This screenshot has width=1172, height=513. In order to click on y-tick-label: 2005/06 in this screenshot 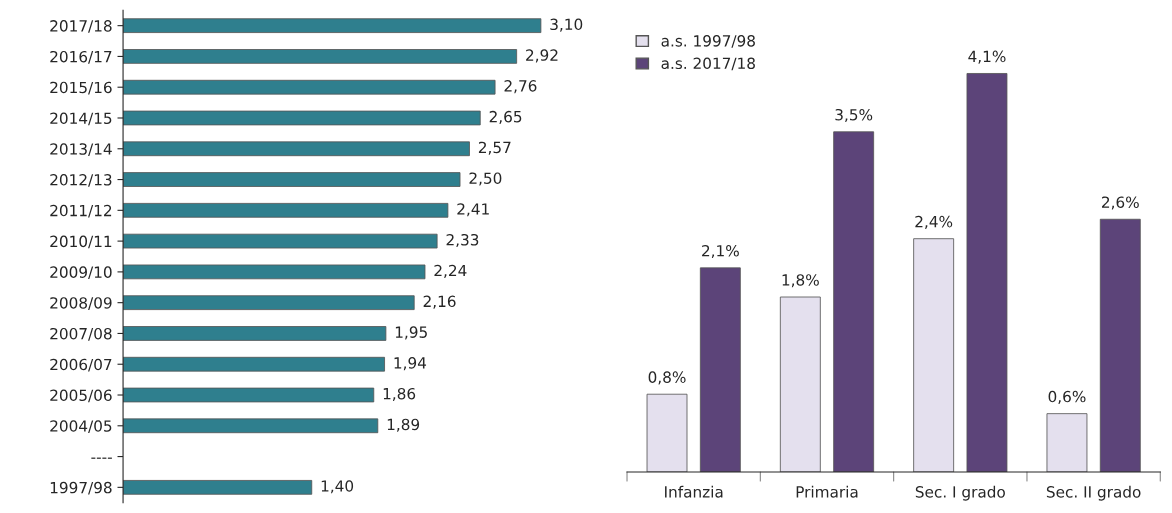, I will do `click(81, 396)`.